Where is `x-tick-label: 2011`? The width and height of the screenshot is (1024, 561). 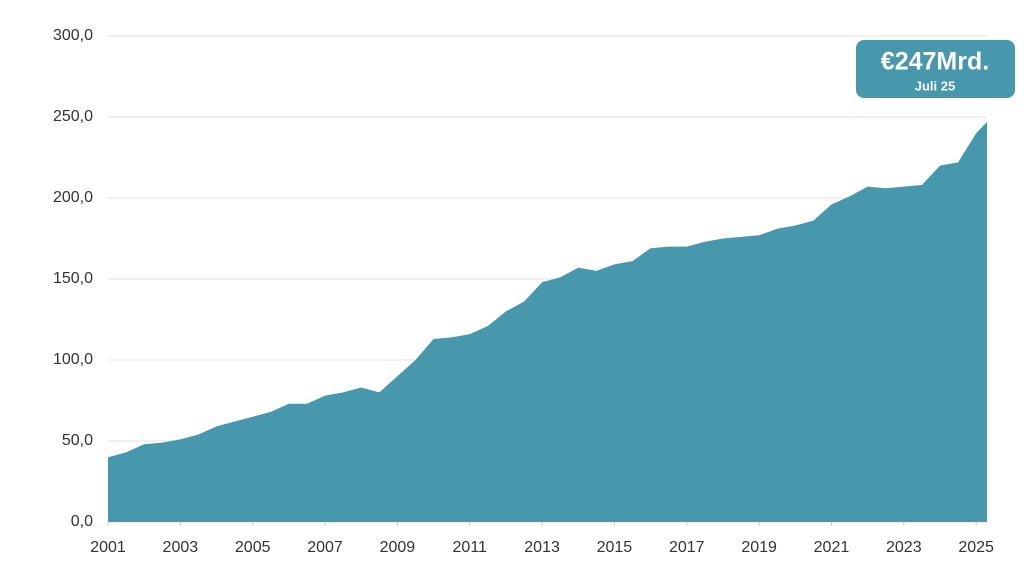
x-tick-label: 2011 is located at coordinates (470, 547).